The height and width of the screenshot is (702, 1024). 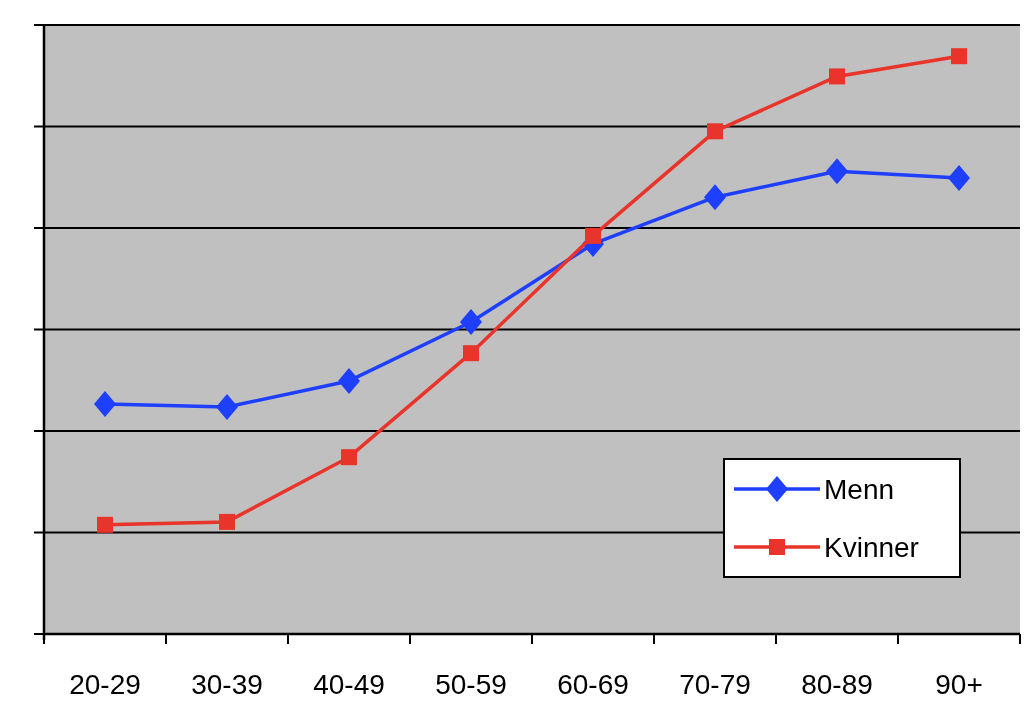 What do you see at coordinates (871, 547) in the screenshot?
I see `legend-label: Kvinner` at bounding box center [871, 547].